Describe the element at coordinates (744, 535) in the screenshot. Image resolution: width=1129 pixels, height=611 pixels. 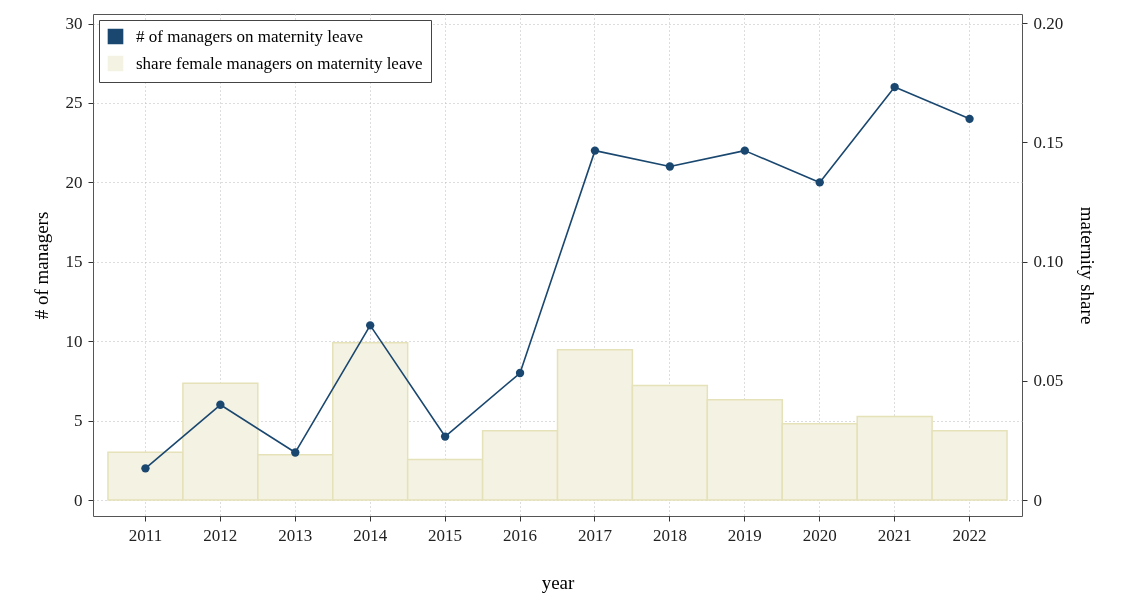
I see `x-tick-label: 2019` at that location.